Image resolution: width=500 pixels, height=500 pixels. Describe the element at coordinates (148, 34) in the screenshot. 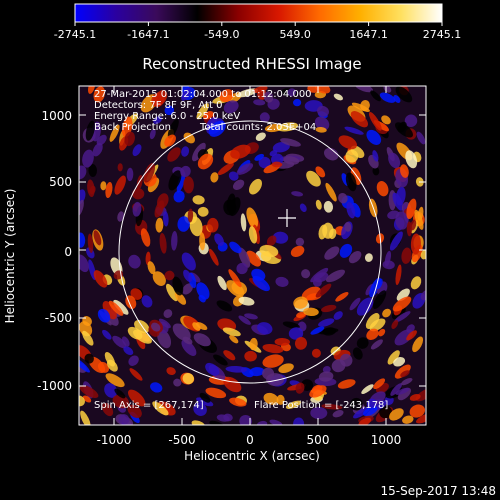

I see `colorbar-tick-label: -1647.1` at that location.